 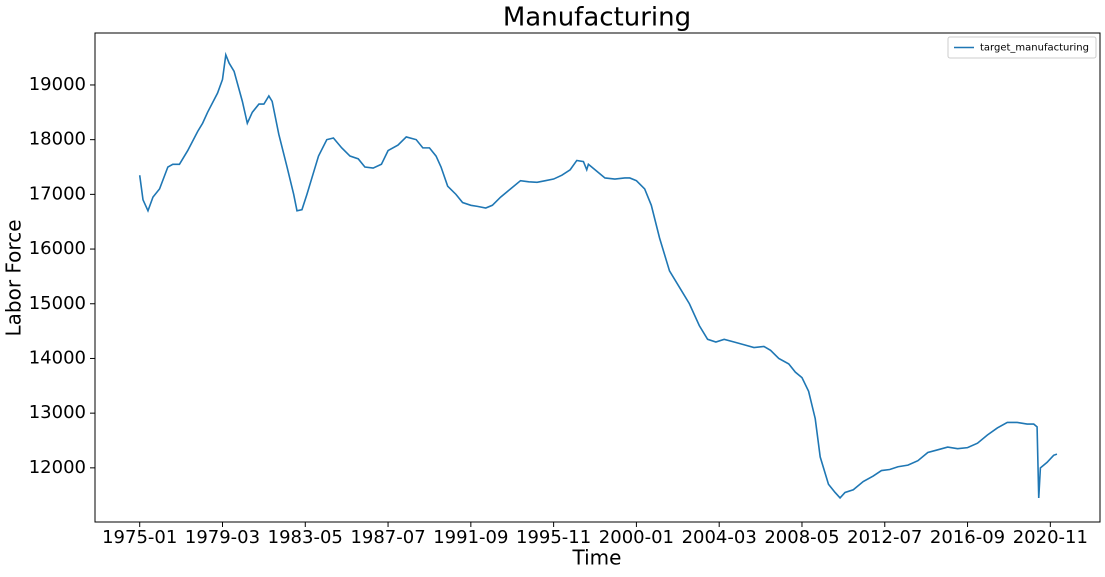 What do you see at coordinates (801, 537) in the screenshot?
I see `x-tick-label: 2008-05` at bounding box center [801, 537].